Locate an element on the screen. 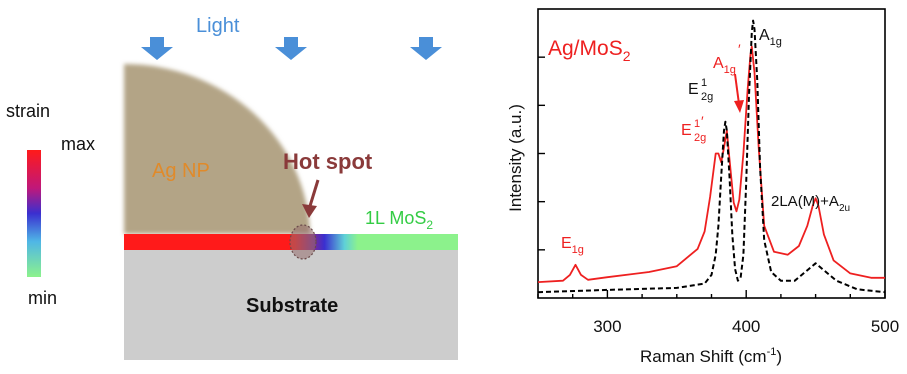 Image resolution: width=907 pixels, height=374 pixels. x-tick-label: 500 is located at coordinates (885, 326).